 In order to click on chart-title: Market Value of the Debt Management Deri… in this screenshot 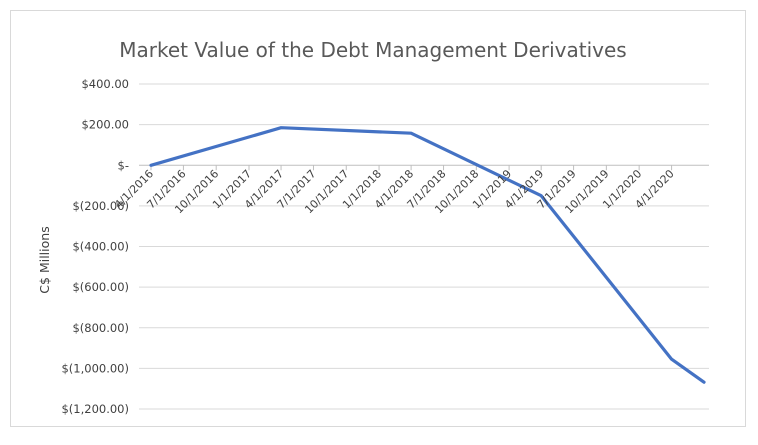, I will do `click(372, 50)`.